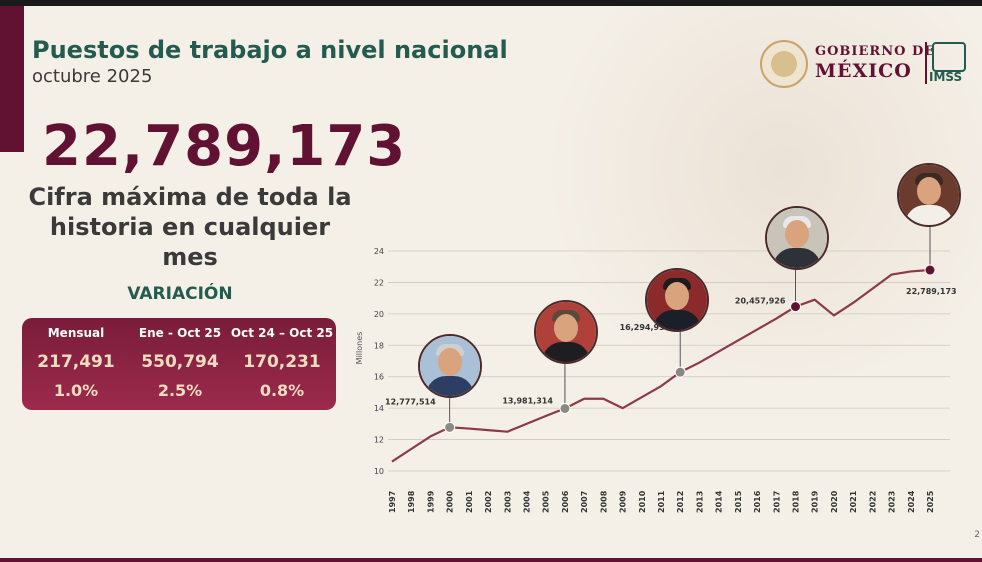 The height and width of the screenshot is (562, 982). Describe the element at coordinates (190, 197) in the screenshot. I see `headline-caption-line1: Cifra máxima de toda la` at that location.